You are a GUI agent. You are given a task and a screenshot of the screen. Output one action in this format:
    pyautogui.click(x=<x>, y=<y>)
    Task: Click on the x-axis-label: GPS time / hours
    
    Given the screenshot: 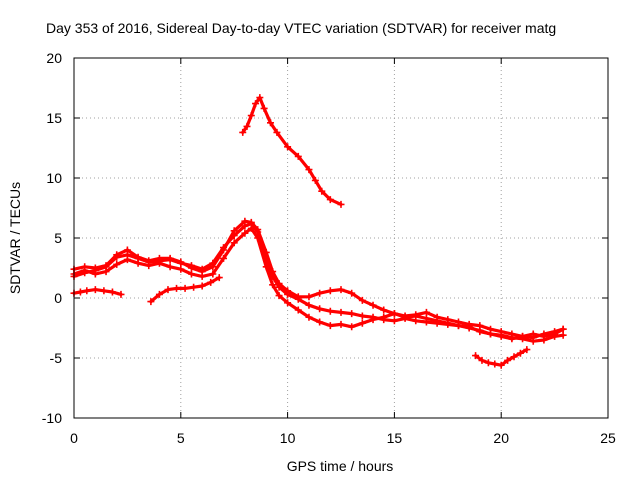 What is the action you would take?
    pyautogui.click(x=340, y=466)
    